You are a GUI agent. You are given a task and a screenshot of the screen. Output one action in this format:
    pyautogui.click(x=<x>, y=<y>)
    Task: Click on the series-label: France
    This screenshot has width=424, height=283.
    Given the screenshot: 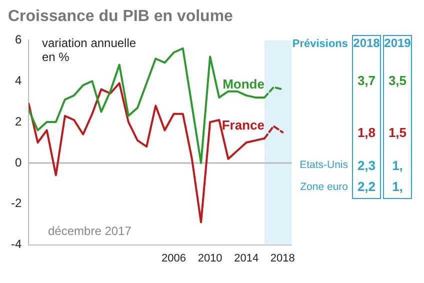 What is the action you would take?
    pyautogui.click(x=243, y=124)
    